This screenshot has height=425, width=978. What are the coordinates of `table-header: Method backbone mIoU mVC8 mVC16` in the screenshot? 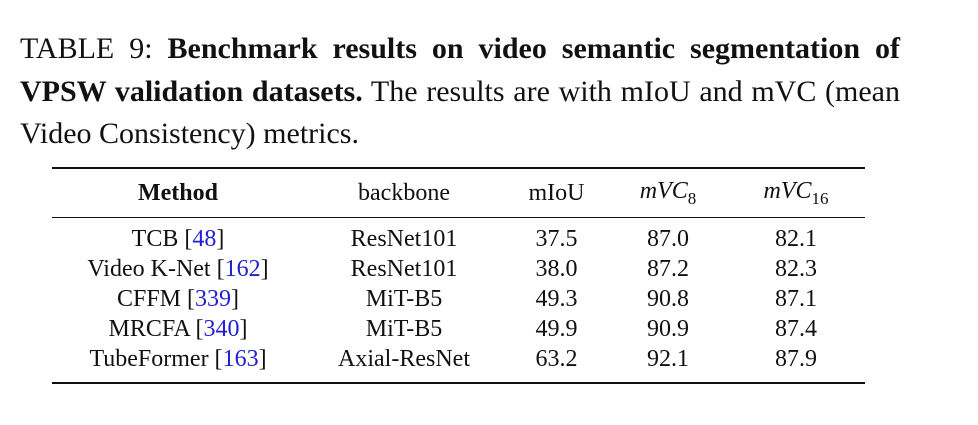 It's located at (458, 193).